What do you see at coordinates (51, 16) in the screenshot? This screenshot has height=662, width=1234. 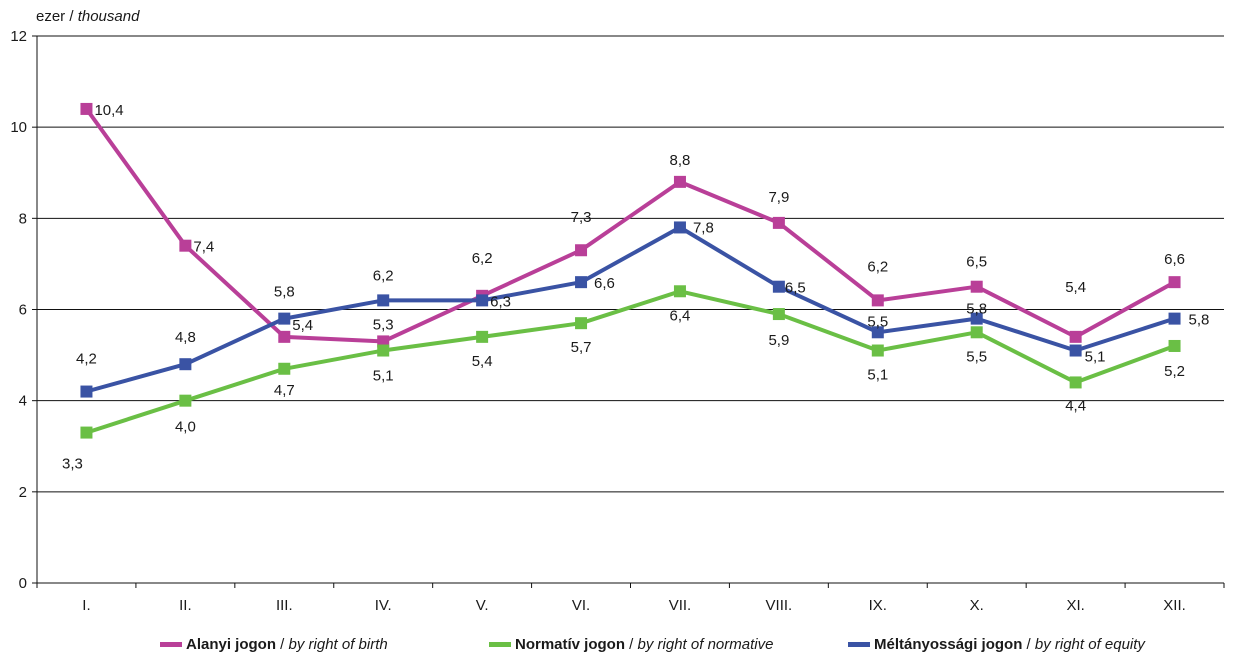 I see `unit-main: ezer` at bounding box center [51, 16].